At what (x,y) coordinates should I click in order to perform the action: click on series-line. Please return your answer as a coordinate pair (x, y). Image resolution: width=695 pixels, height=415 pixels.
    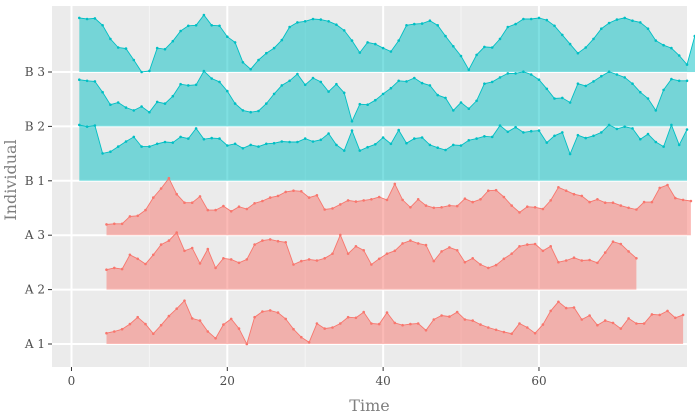
    Looking at the image, I should click on (398, 201).